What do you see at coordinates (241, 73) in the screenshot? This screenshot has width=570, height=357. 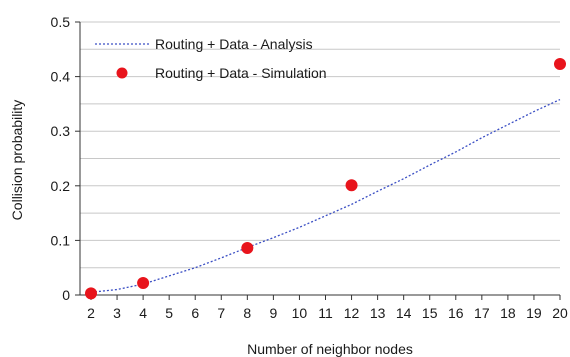 I see `legend-label-simulation: Routing + Data - Simulation` at bounding box center [241, 73].